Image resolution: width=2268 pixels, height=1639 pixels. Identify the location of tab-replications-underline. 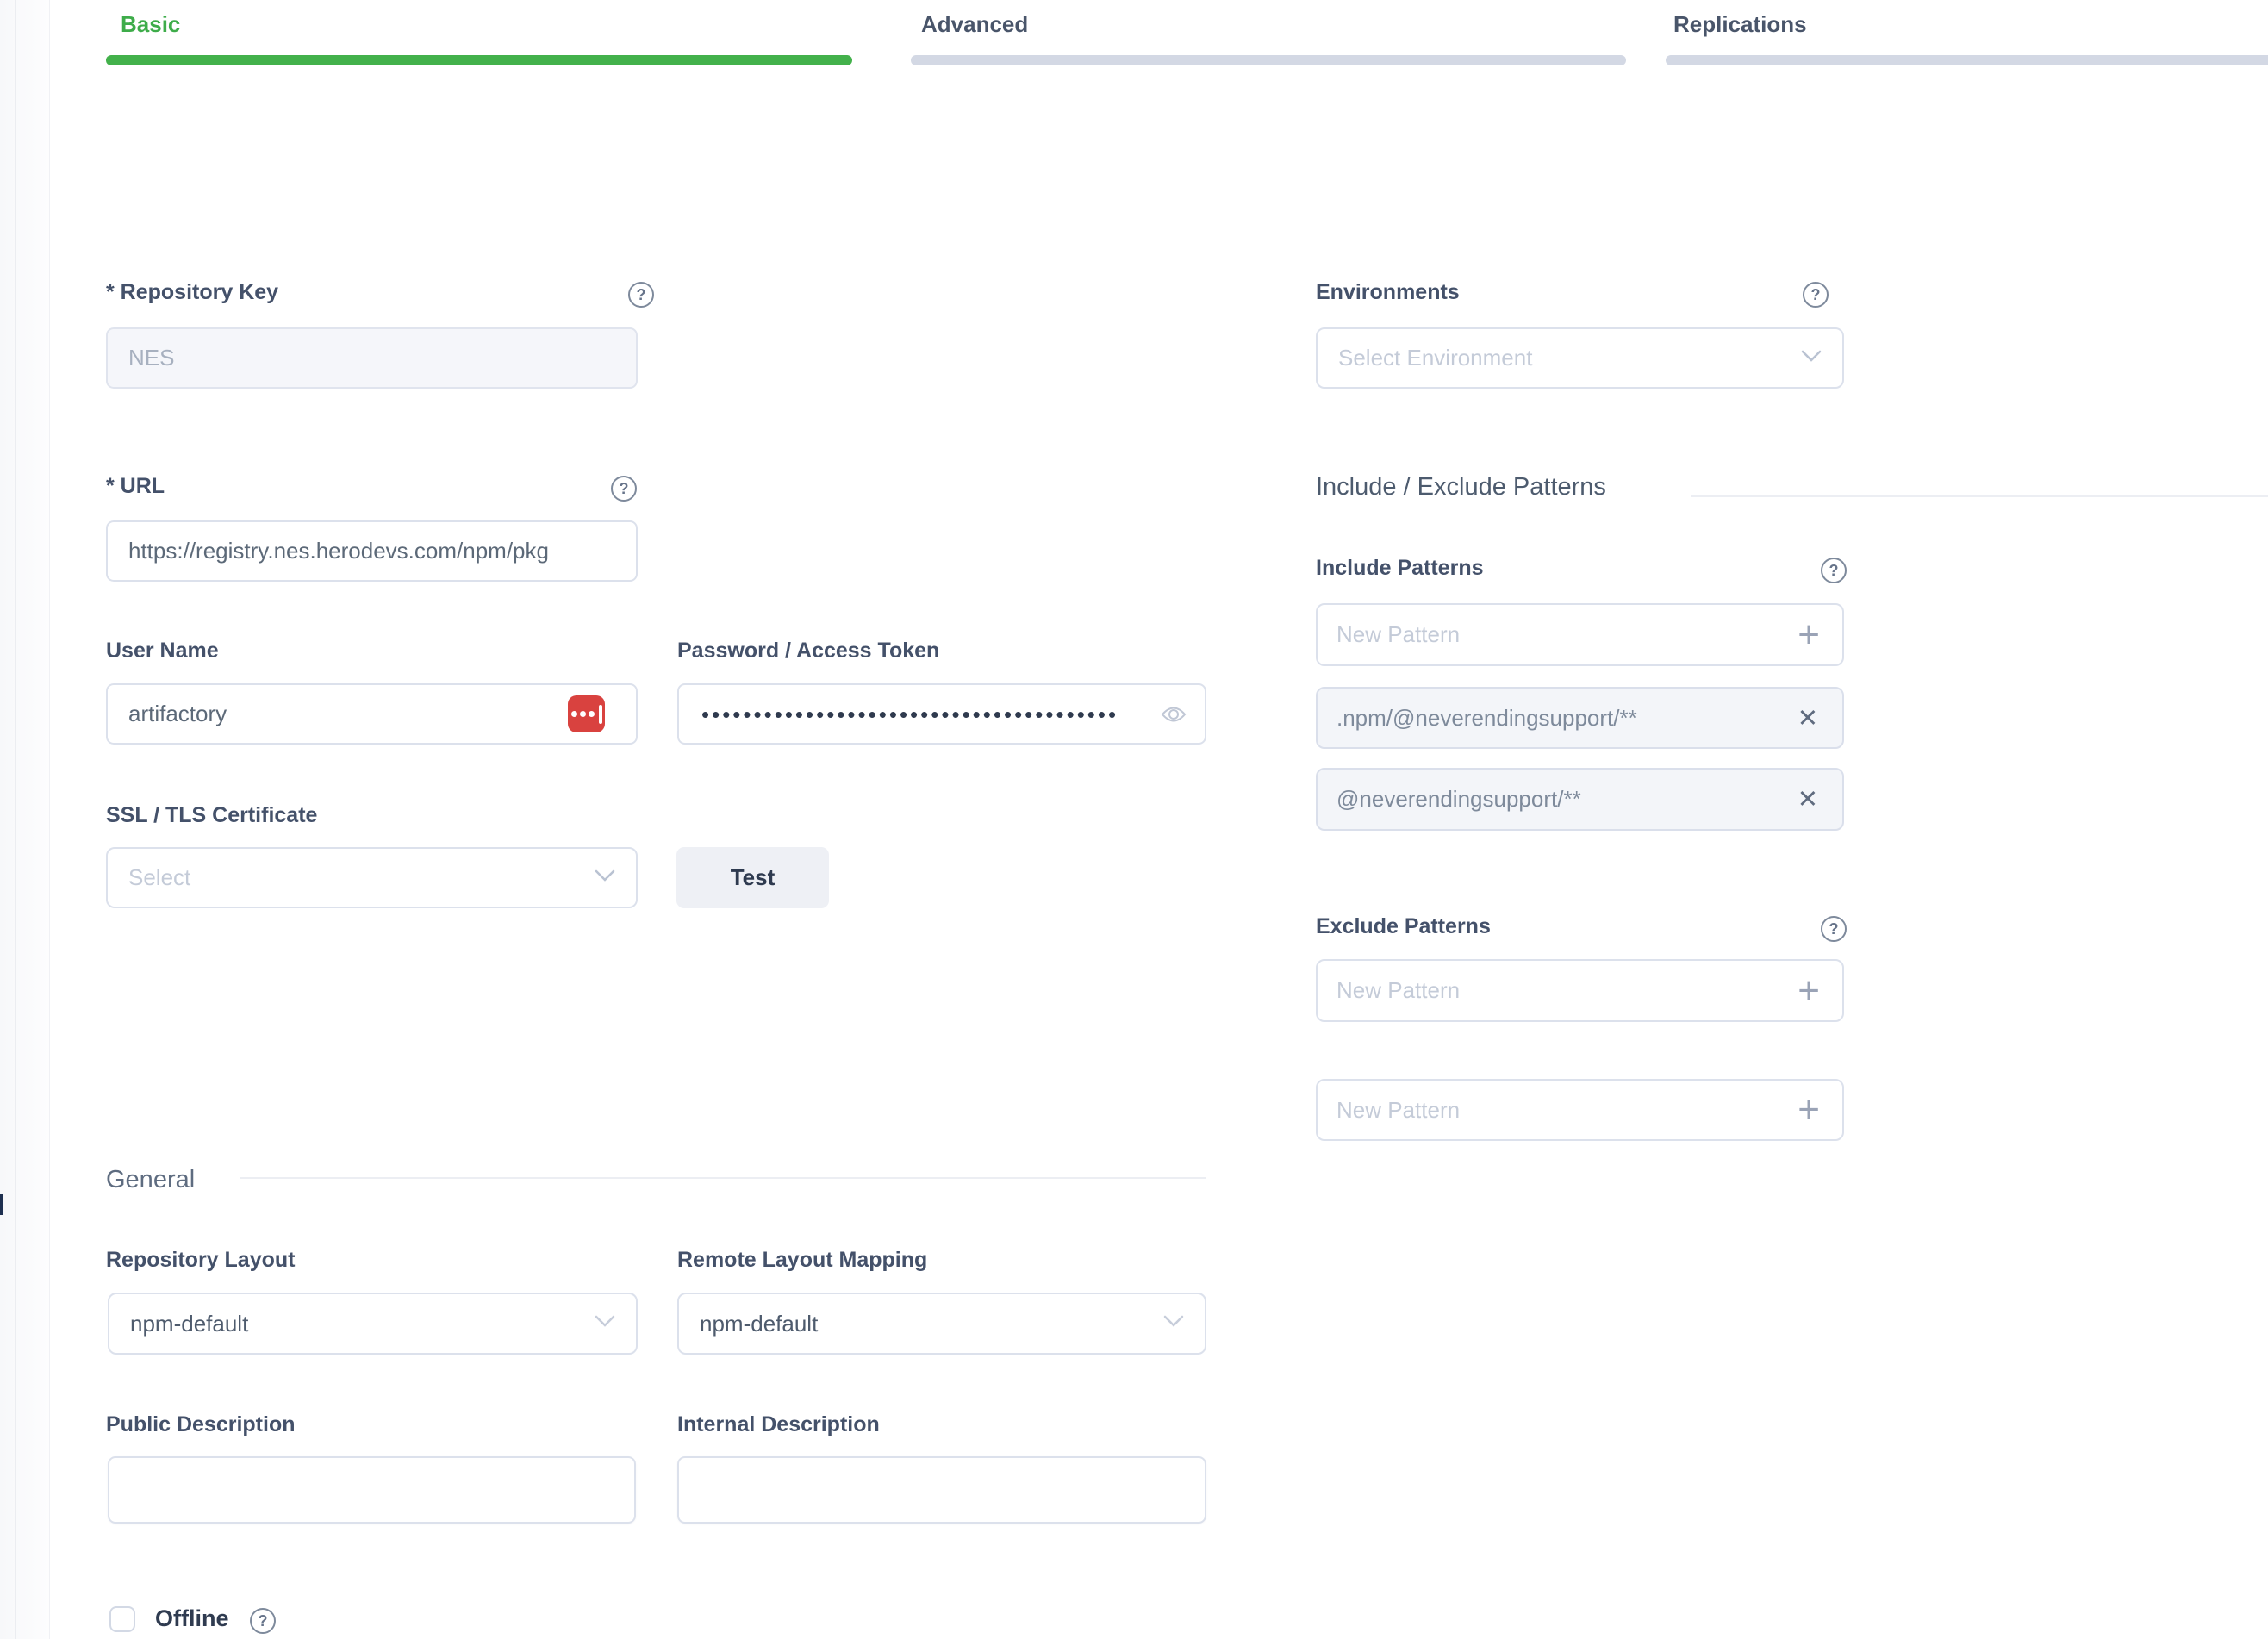
(1967, 60).